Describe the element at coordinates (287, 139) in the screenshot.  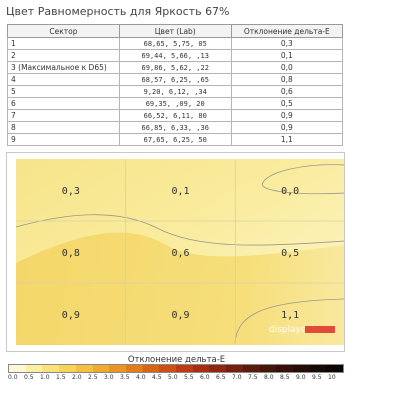
I see `delta-e-cell: 1,1` at that location.